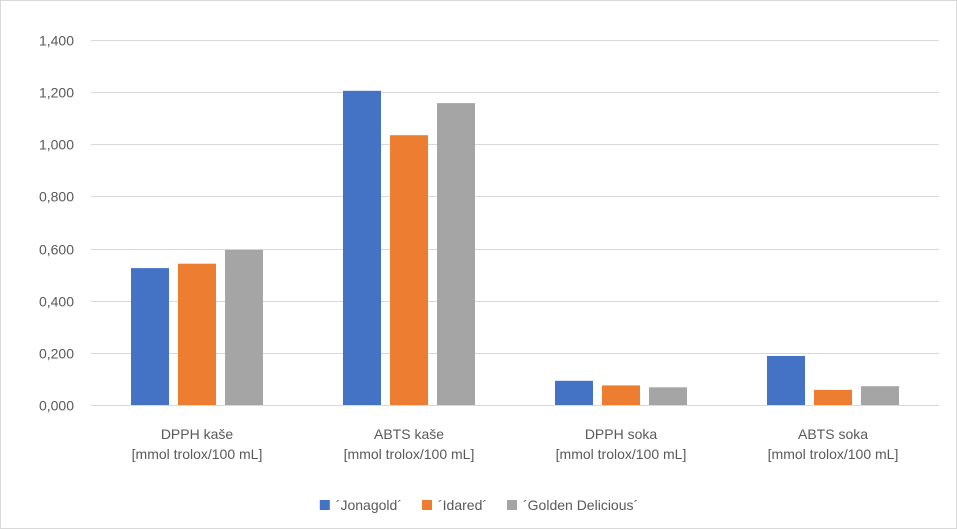  I want to click on legend: ´Jonagold´ ´Idared´ ´Golden Delicious´, so click(478, 505).